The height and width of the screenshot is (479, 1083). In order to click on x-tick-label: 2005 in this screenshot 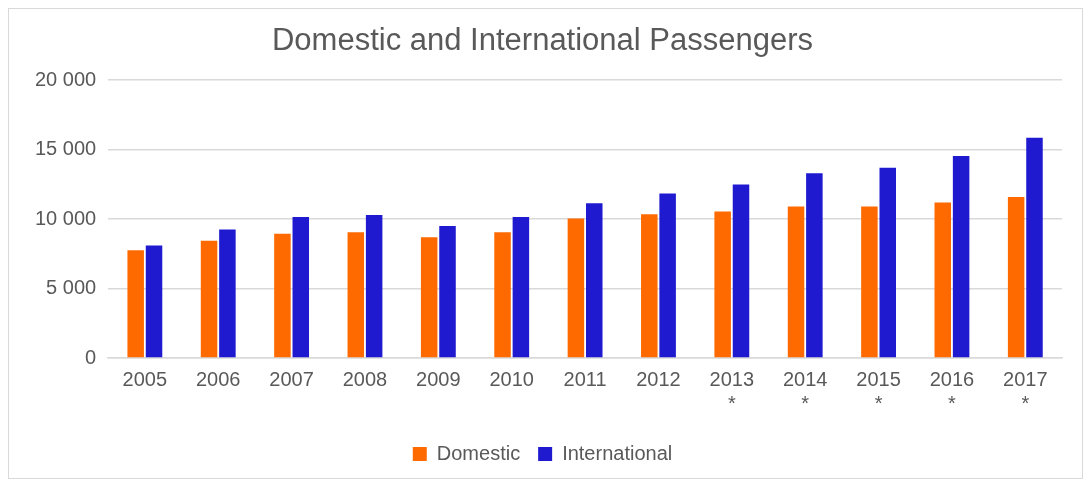, I will do `click(145, 378)`.